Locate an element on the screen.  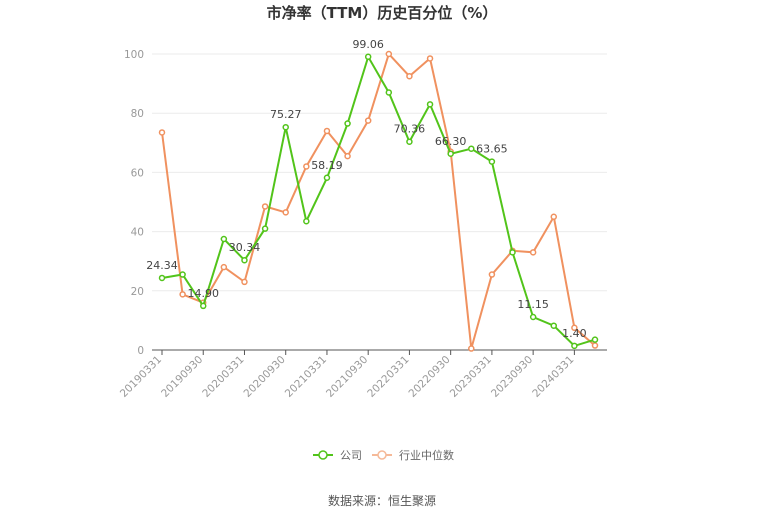
data-label: 11.15 is located at coordinates (533, 304).